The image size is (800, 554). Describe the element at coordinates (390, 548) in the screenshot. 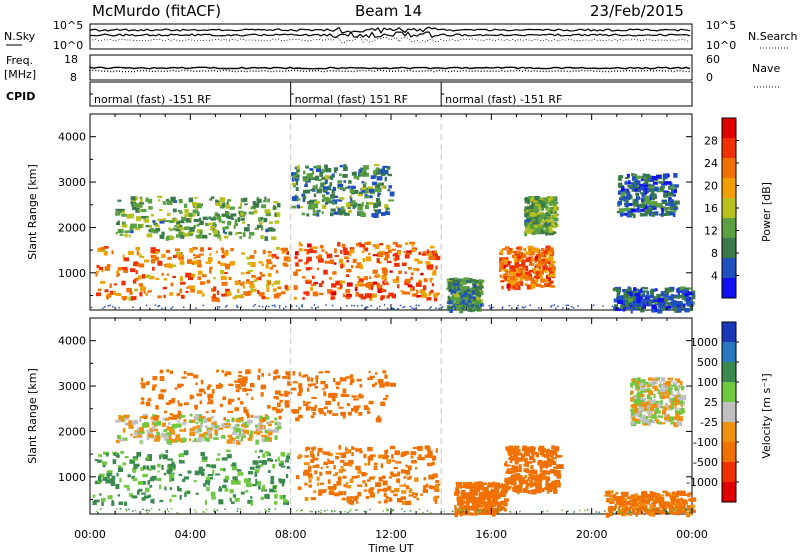

I see `time-xlabel: Time UT` at that location.